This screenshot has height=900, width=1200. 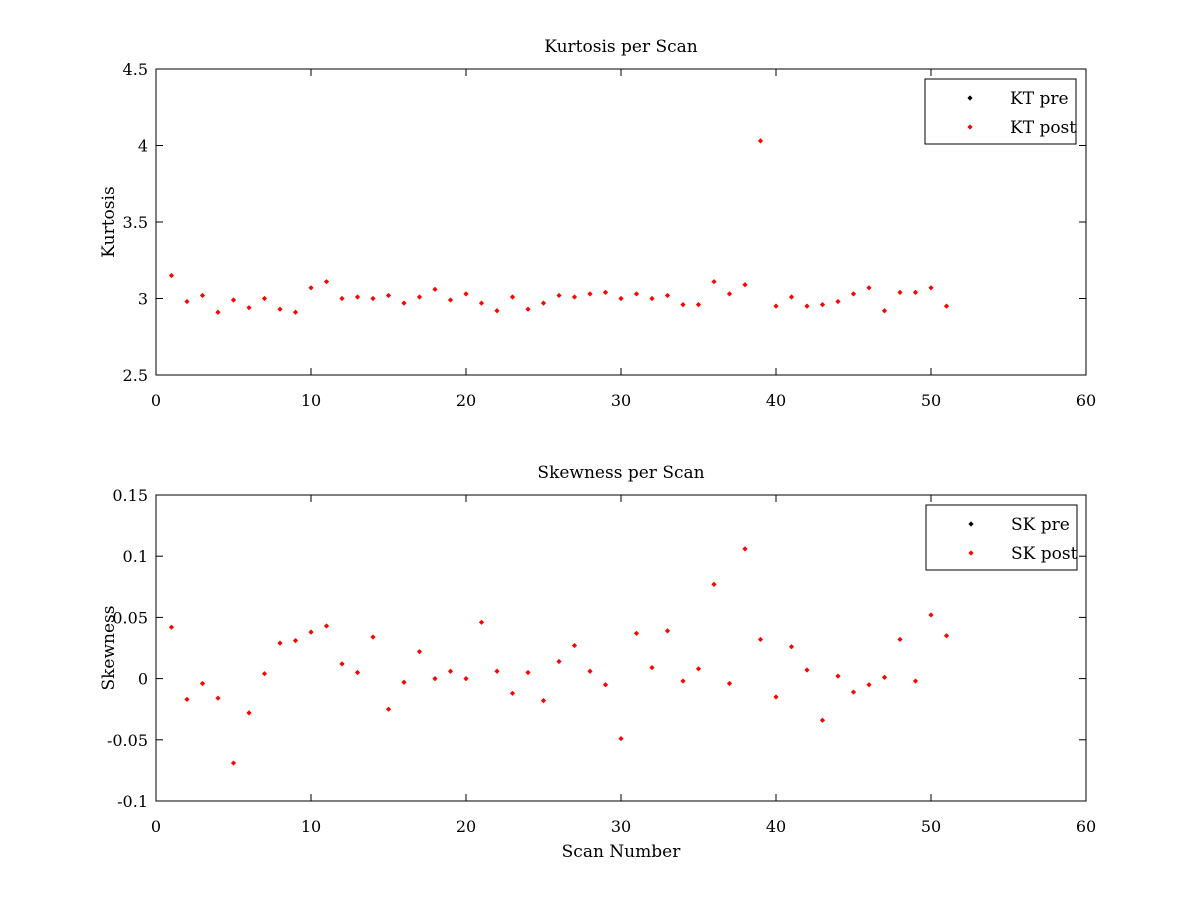 What do you see at coordinates (776, 826) in the screenshot?
I see `skewness-x-tick-label: 40` at bounding box center [776, 826].